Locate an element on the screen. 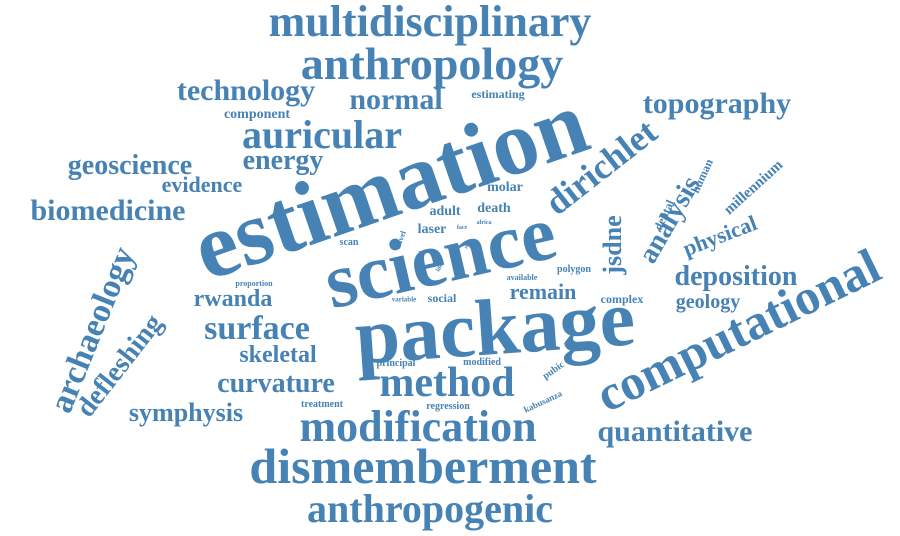 The image size is (900, 536). word-estimating: estimating is located at coordinates (498, 94).